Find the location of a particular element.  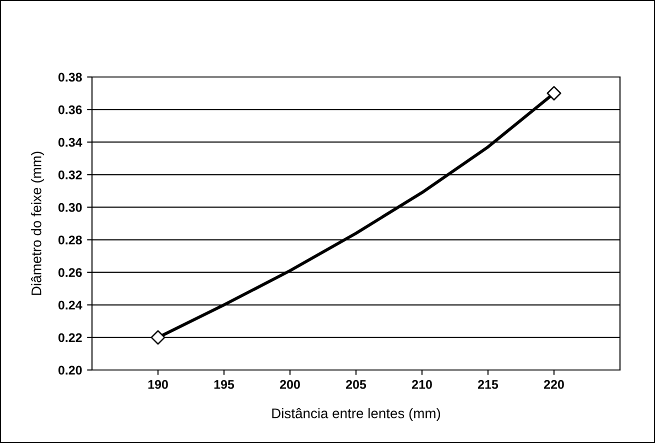

y-tick-label: 0.26 is located at coordinates (70, 272).